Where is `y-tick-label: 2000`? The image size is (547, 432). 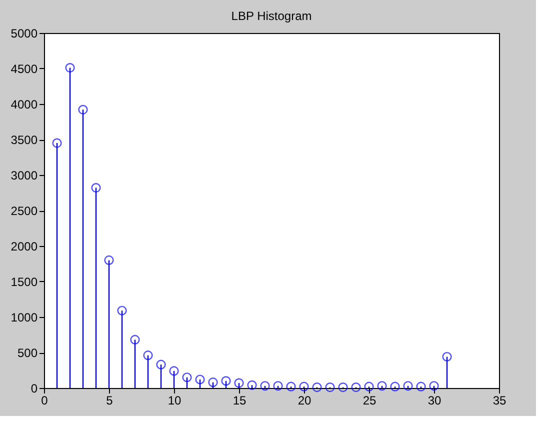 y-tick-label: 2000 is located at coordinates (24, 247).